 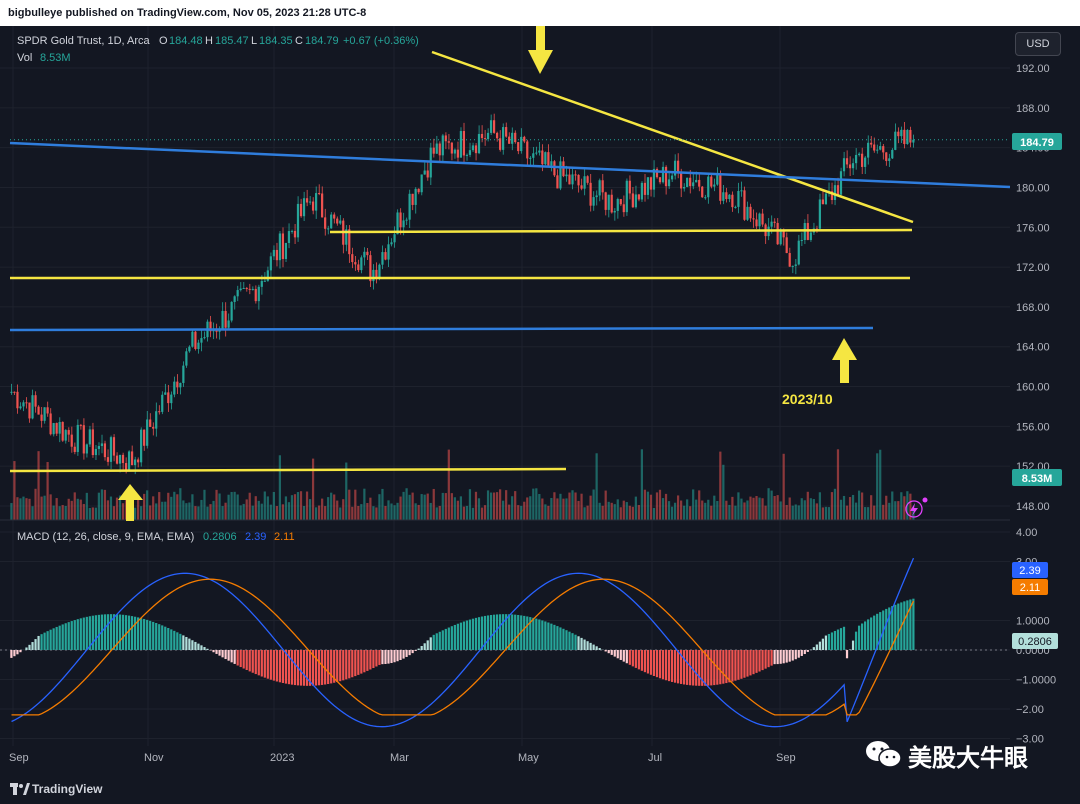 What do you see at coordinates (1033, 69) in the screenshot?
I see `price-tick-label: 192.00` at bounding box center [1033, 69].